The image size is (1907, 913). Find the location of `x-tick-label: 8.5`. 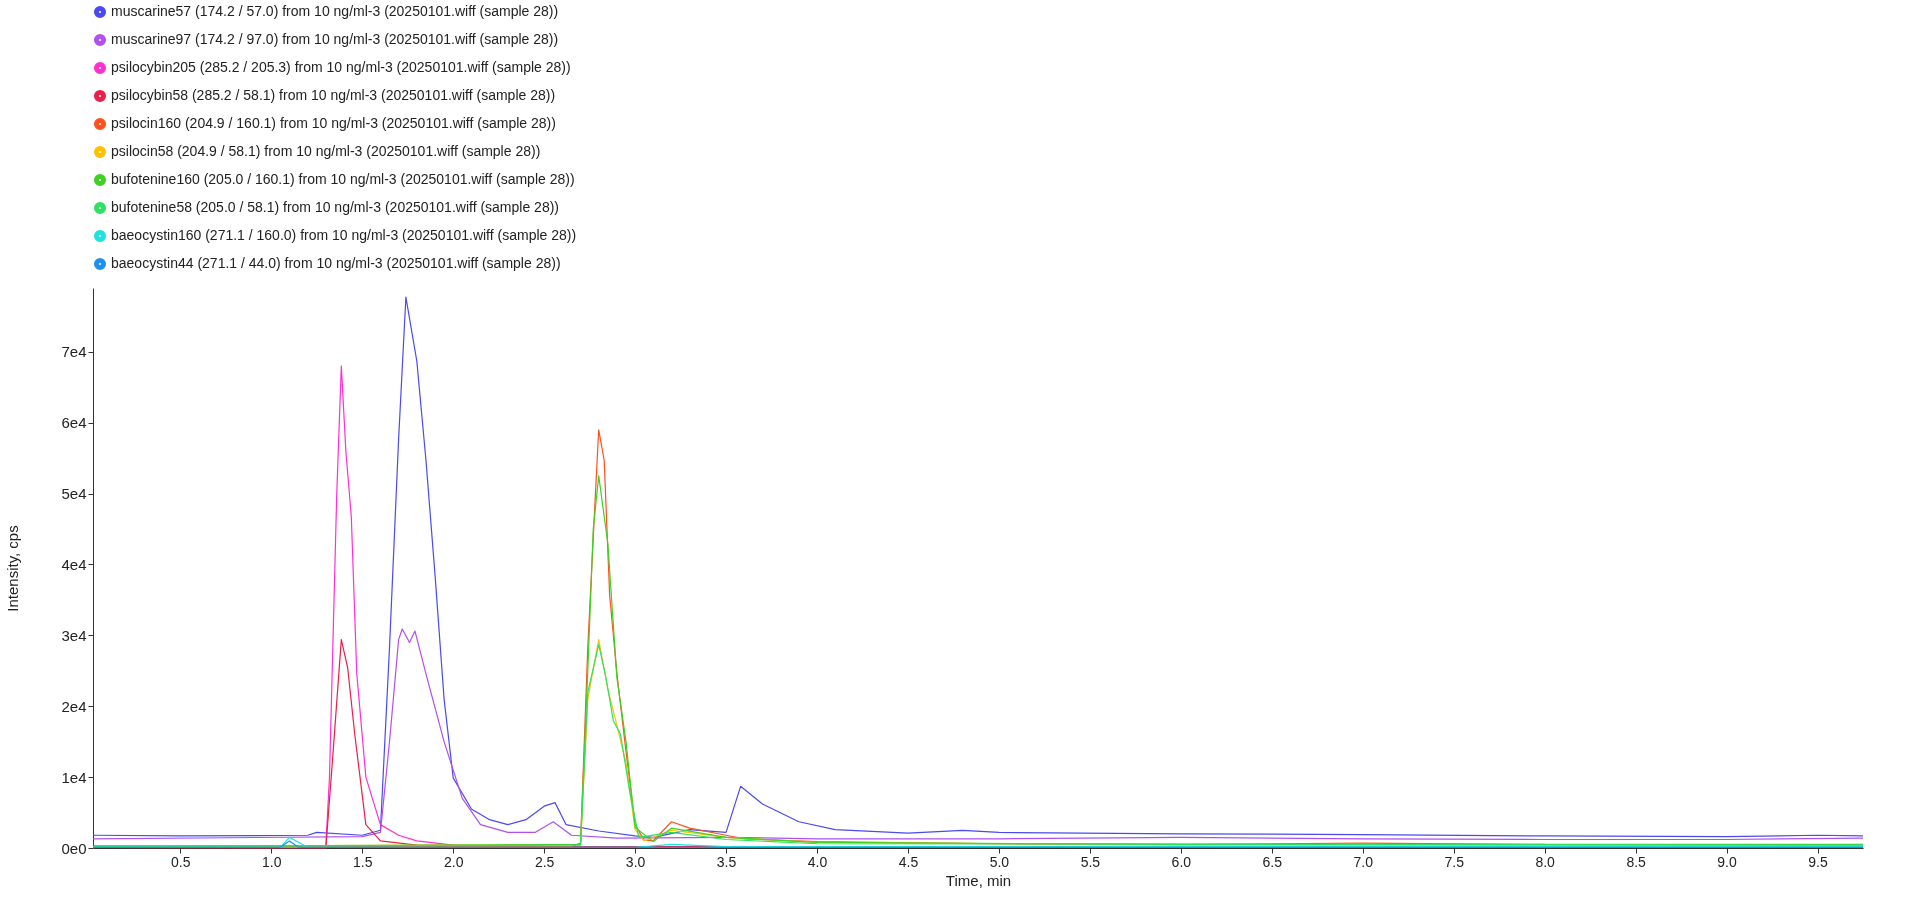

x-tick-label: 8.5 is located at coordinates (1636, 861).